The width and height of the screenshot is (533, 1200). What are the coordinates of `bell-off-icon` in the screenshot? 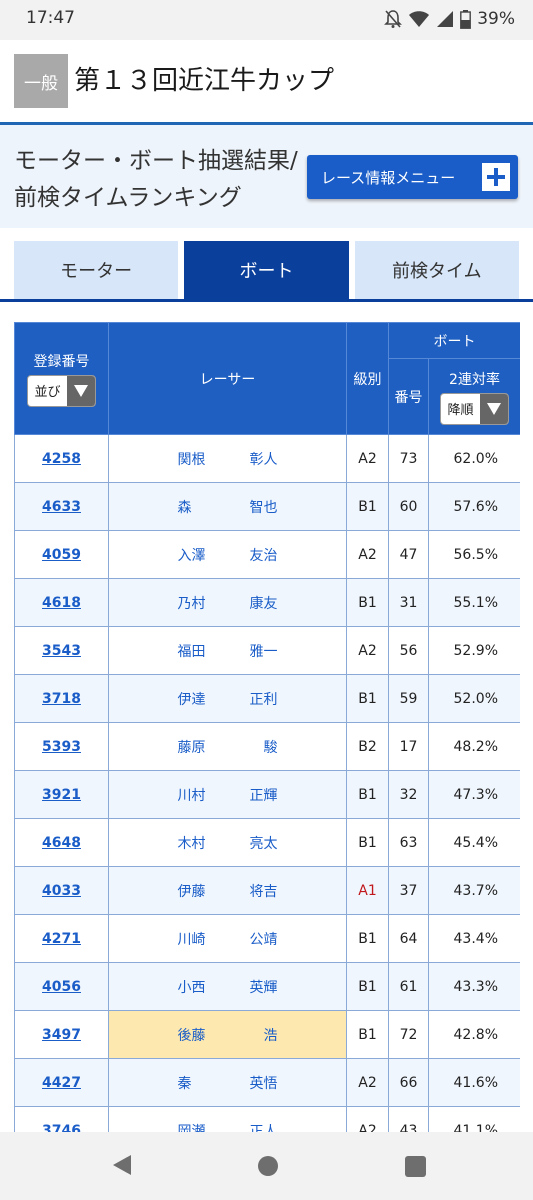 It's located at (393, 19).